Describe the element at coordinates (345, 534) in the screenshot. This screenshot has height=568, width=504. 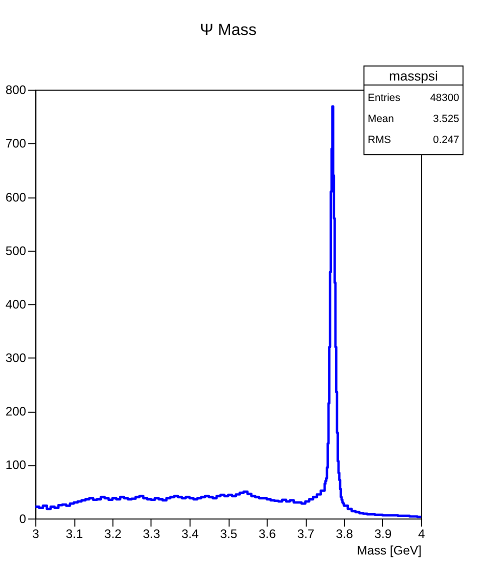
I see `x-tick-label: 3.8` at that location.